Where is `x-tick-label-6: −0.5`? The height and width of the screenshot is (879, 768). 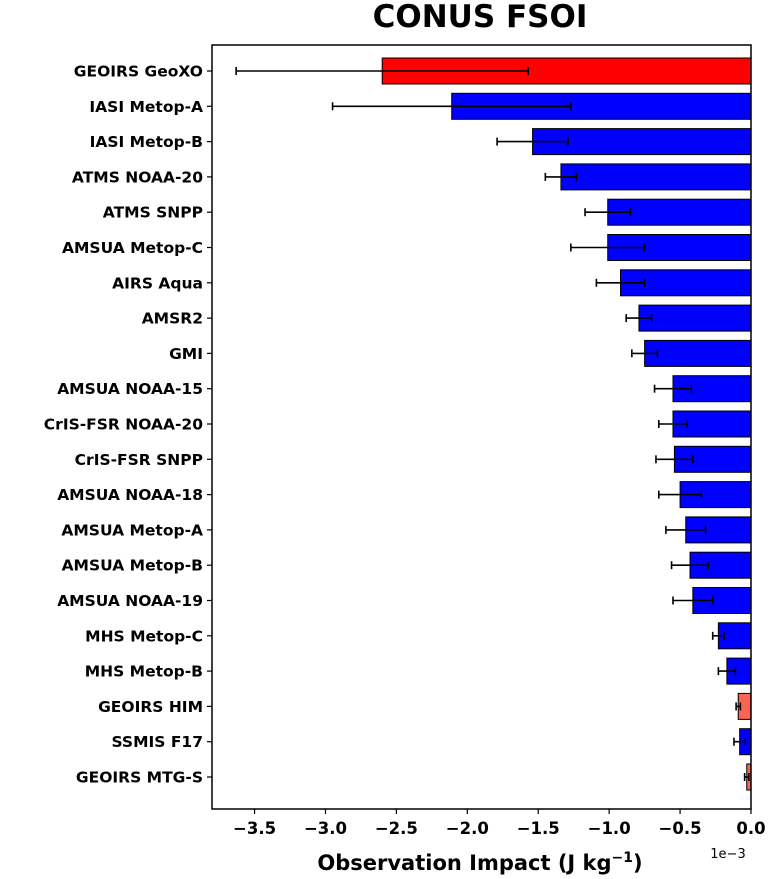 x-tick-label-6: −0.5 is located at coordinates (680, 828).